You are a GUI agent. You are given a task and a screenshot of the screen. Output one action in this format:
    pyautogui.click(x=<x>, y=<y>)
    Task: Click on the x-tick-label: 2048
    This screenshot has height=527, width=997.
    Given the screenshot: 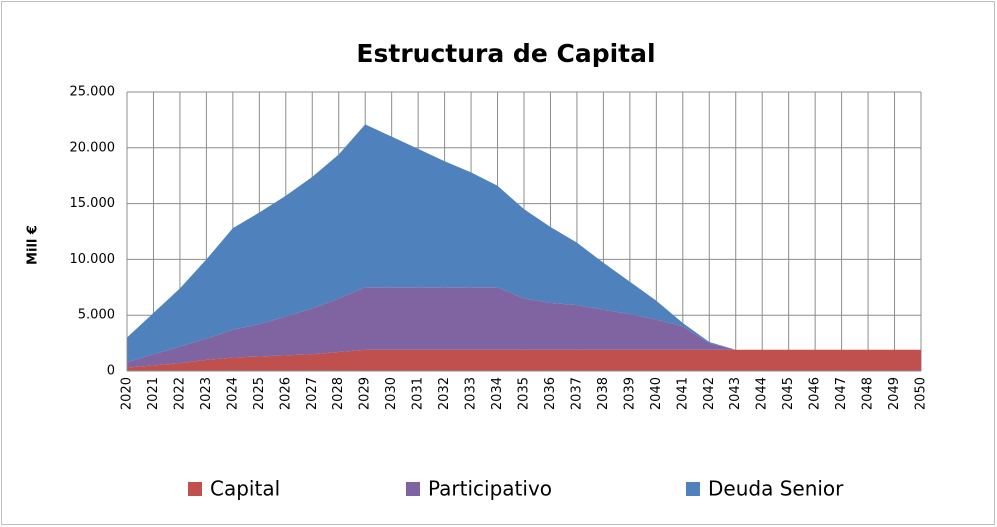 What is the action you would take?
    pyautogui.click(x=868, y=393)
    